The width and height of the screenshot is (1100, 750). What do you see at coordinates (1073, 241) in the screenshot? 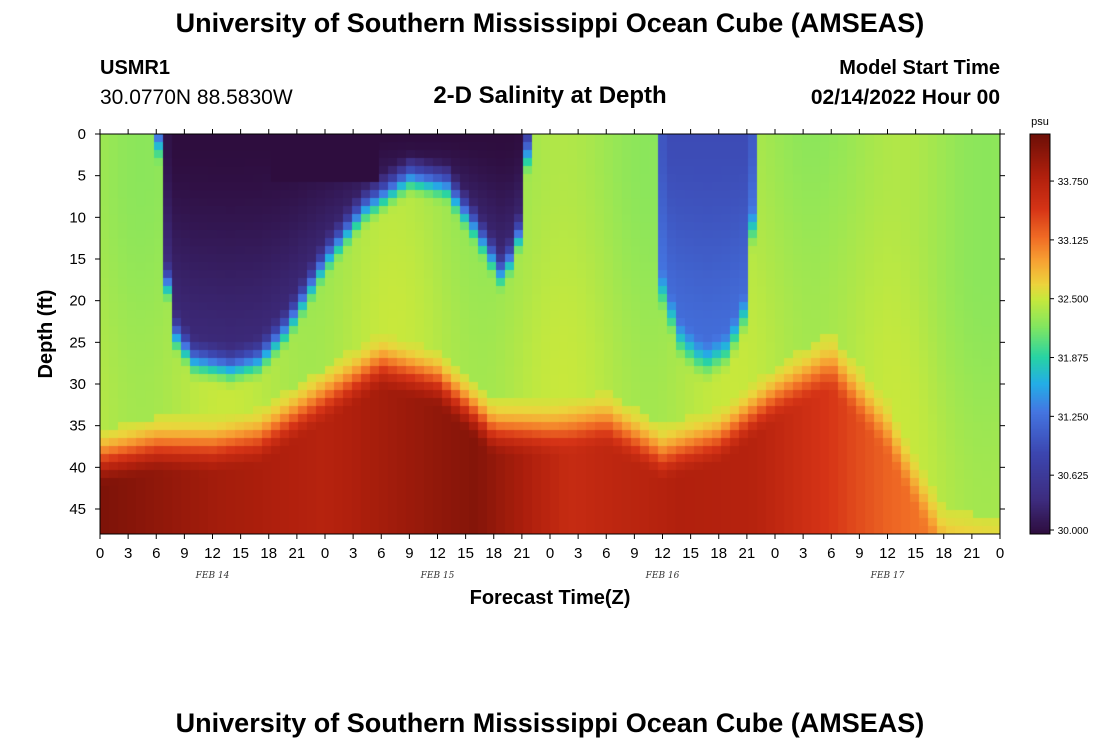
I see `colorbar-tick-label: 33.125` at bounding box center [1073, 241].